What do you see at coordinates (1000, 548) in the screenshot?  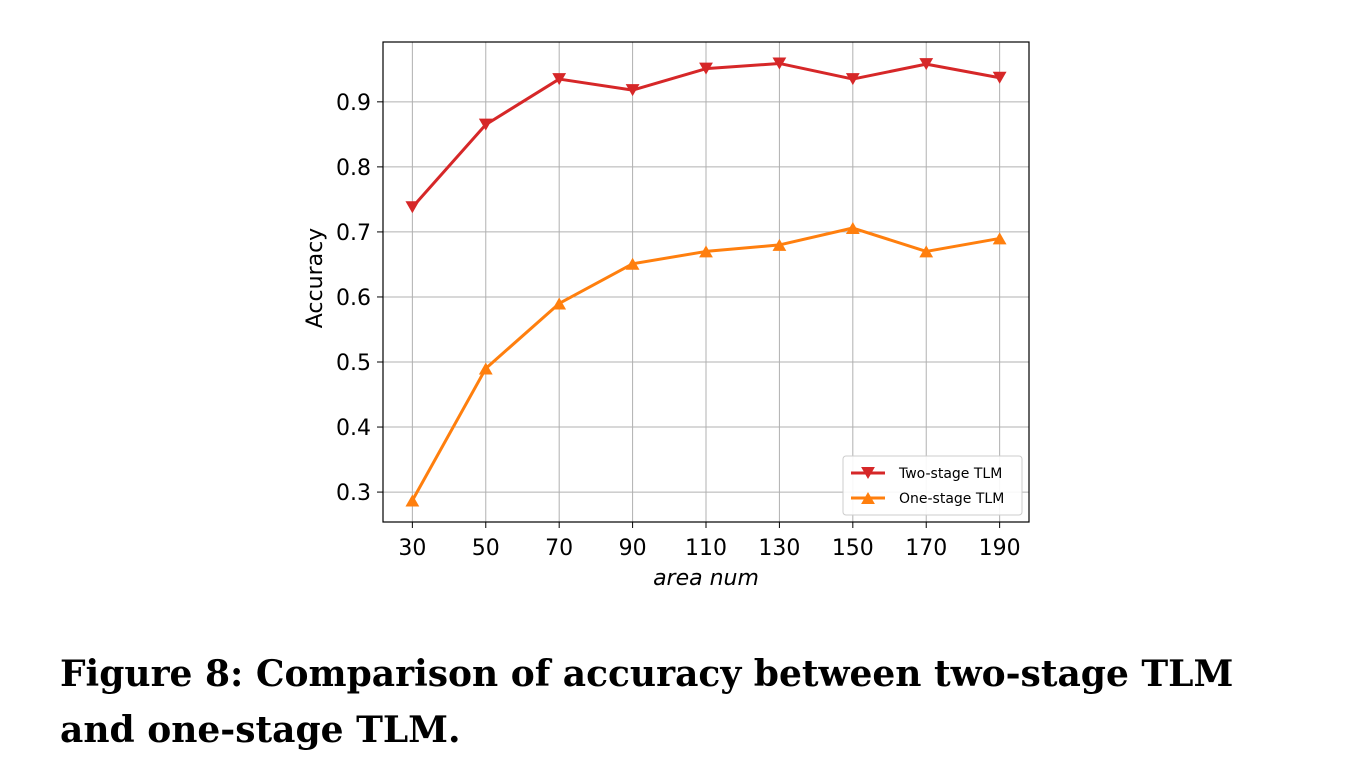 I see `x-tick-label: 190` at bounding box center [1000, 548].